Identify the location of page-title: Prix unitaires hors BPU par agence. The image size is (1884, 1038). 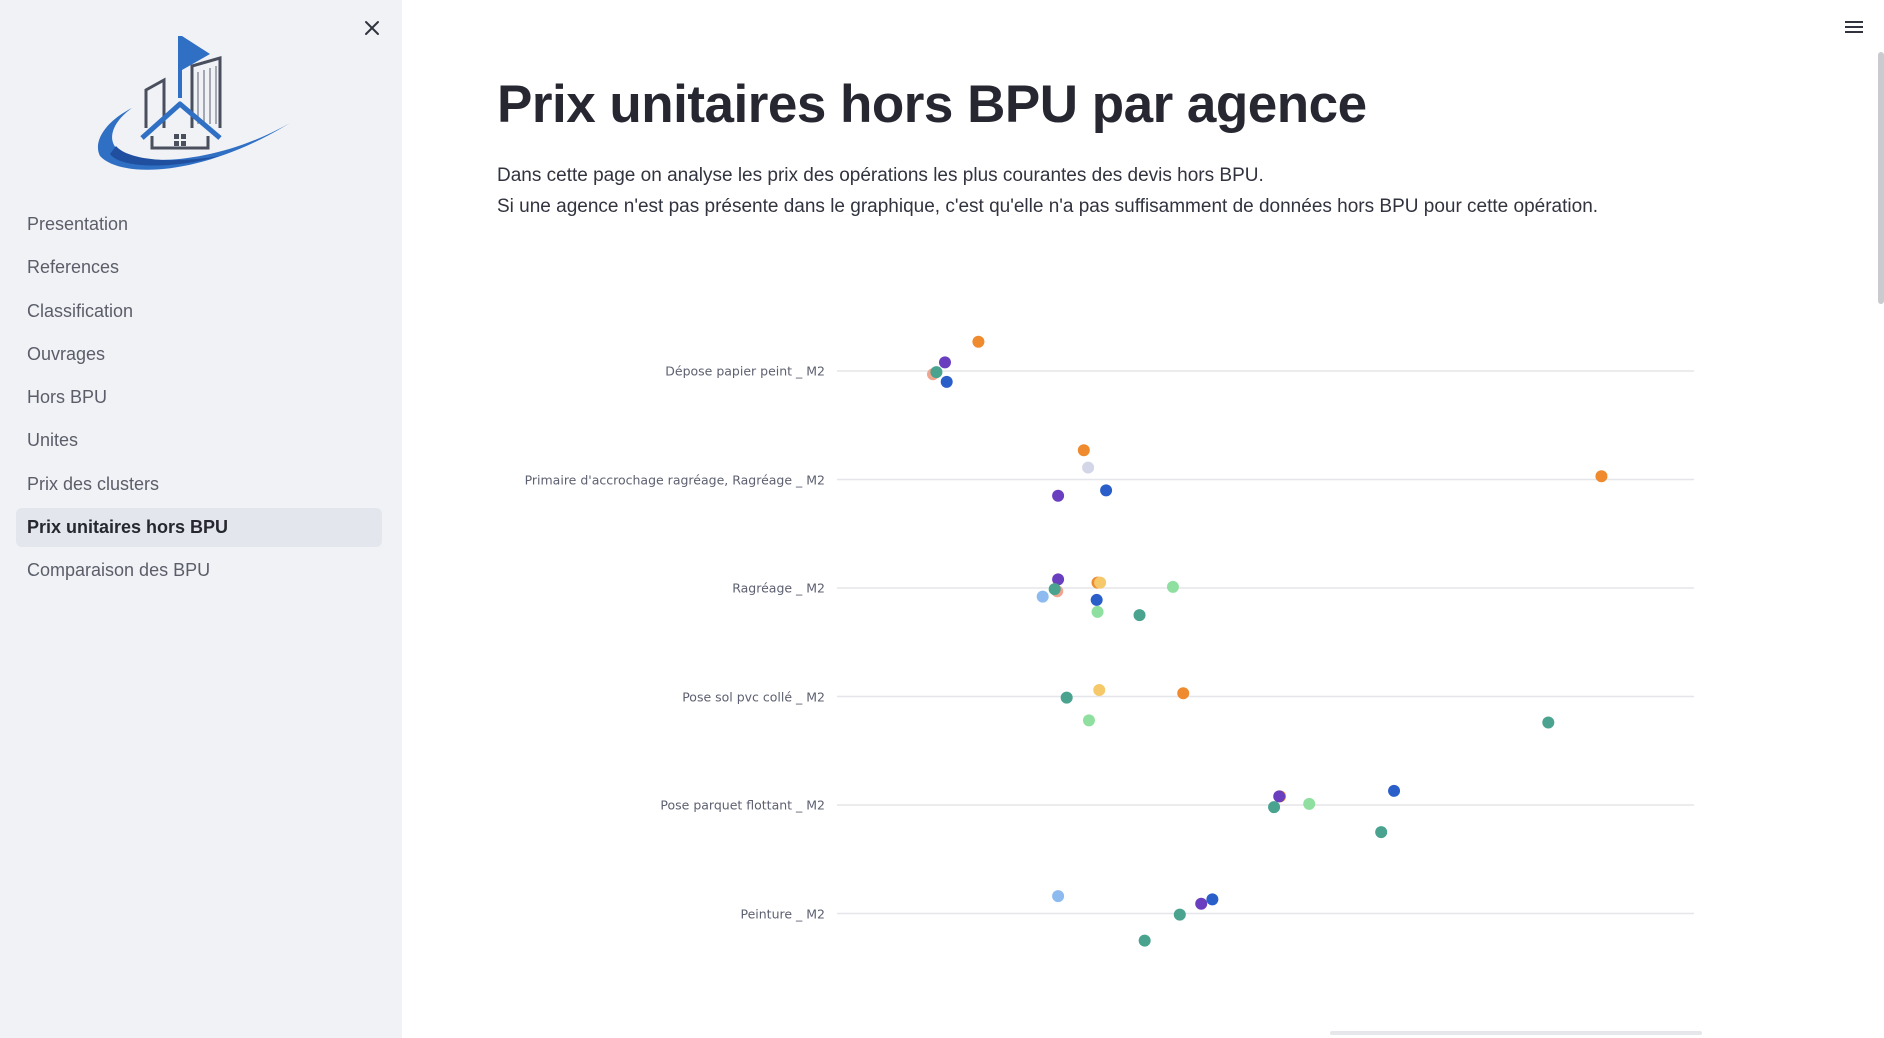
(932, 104).